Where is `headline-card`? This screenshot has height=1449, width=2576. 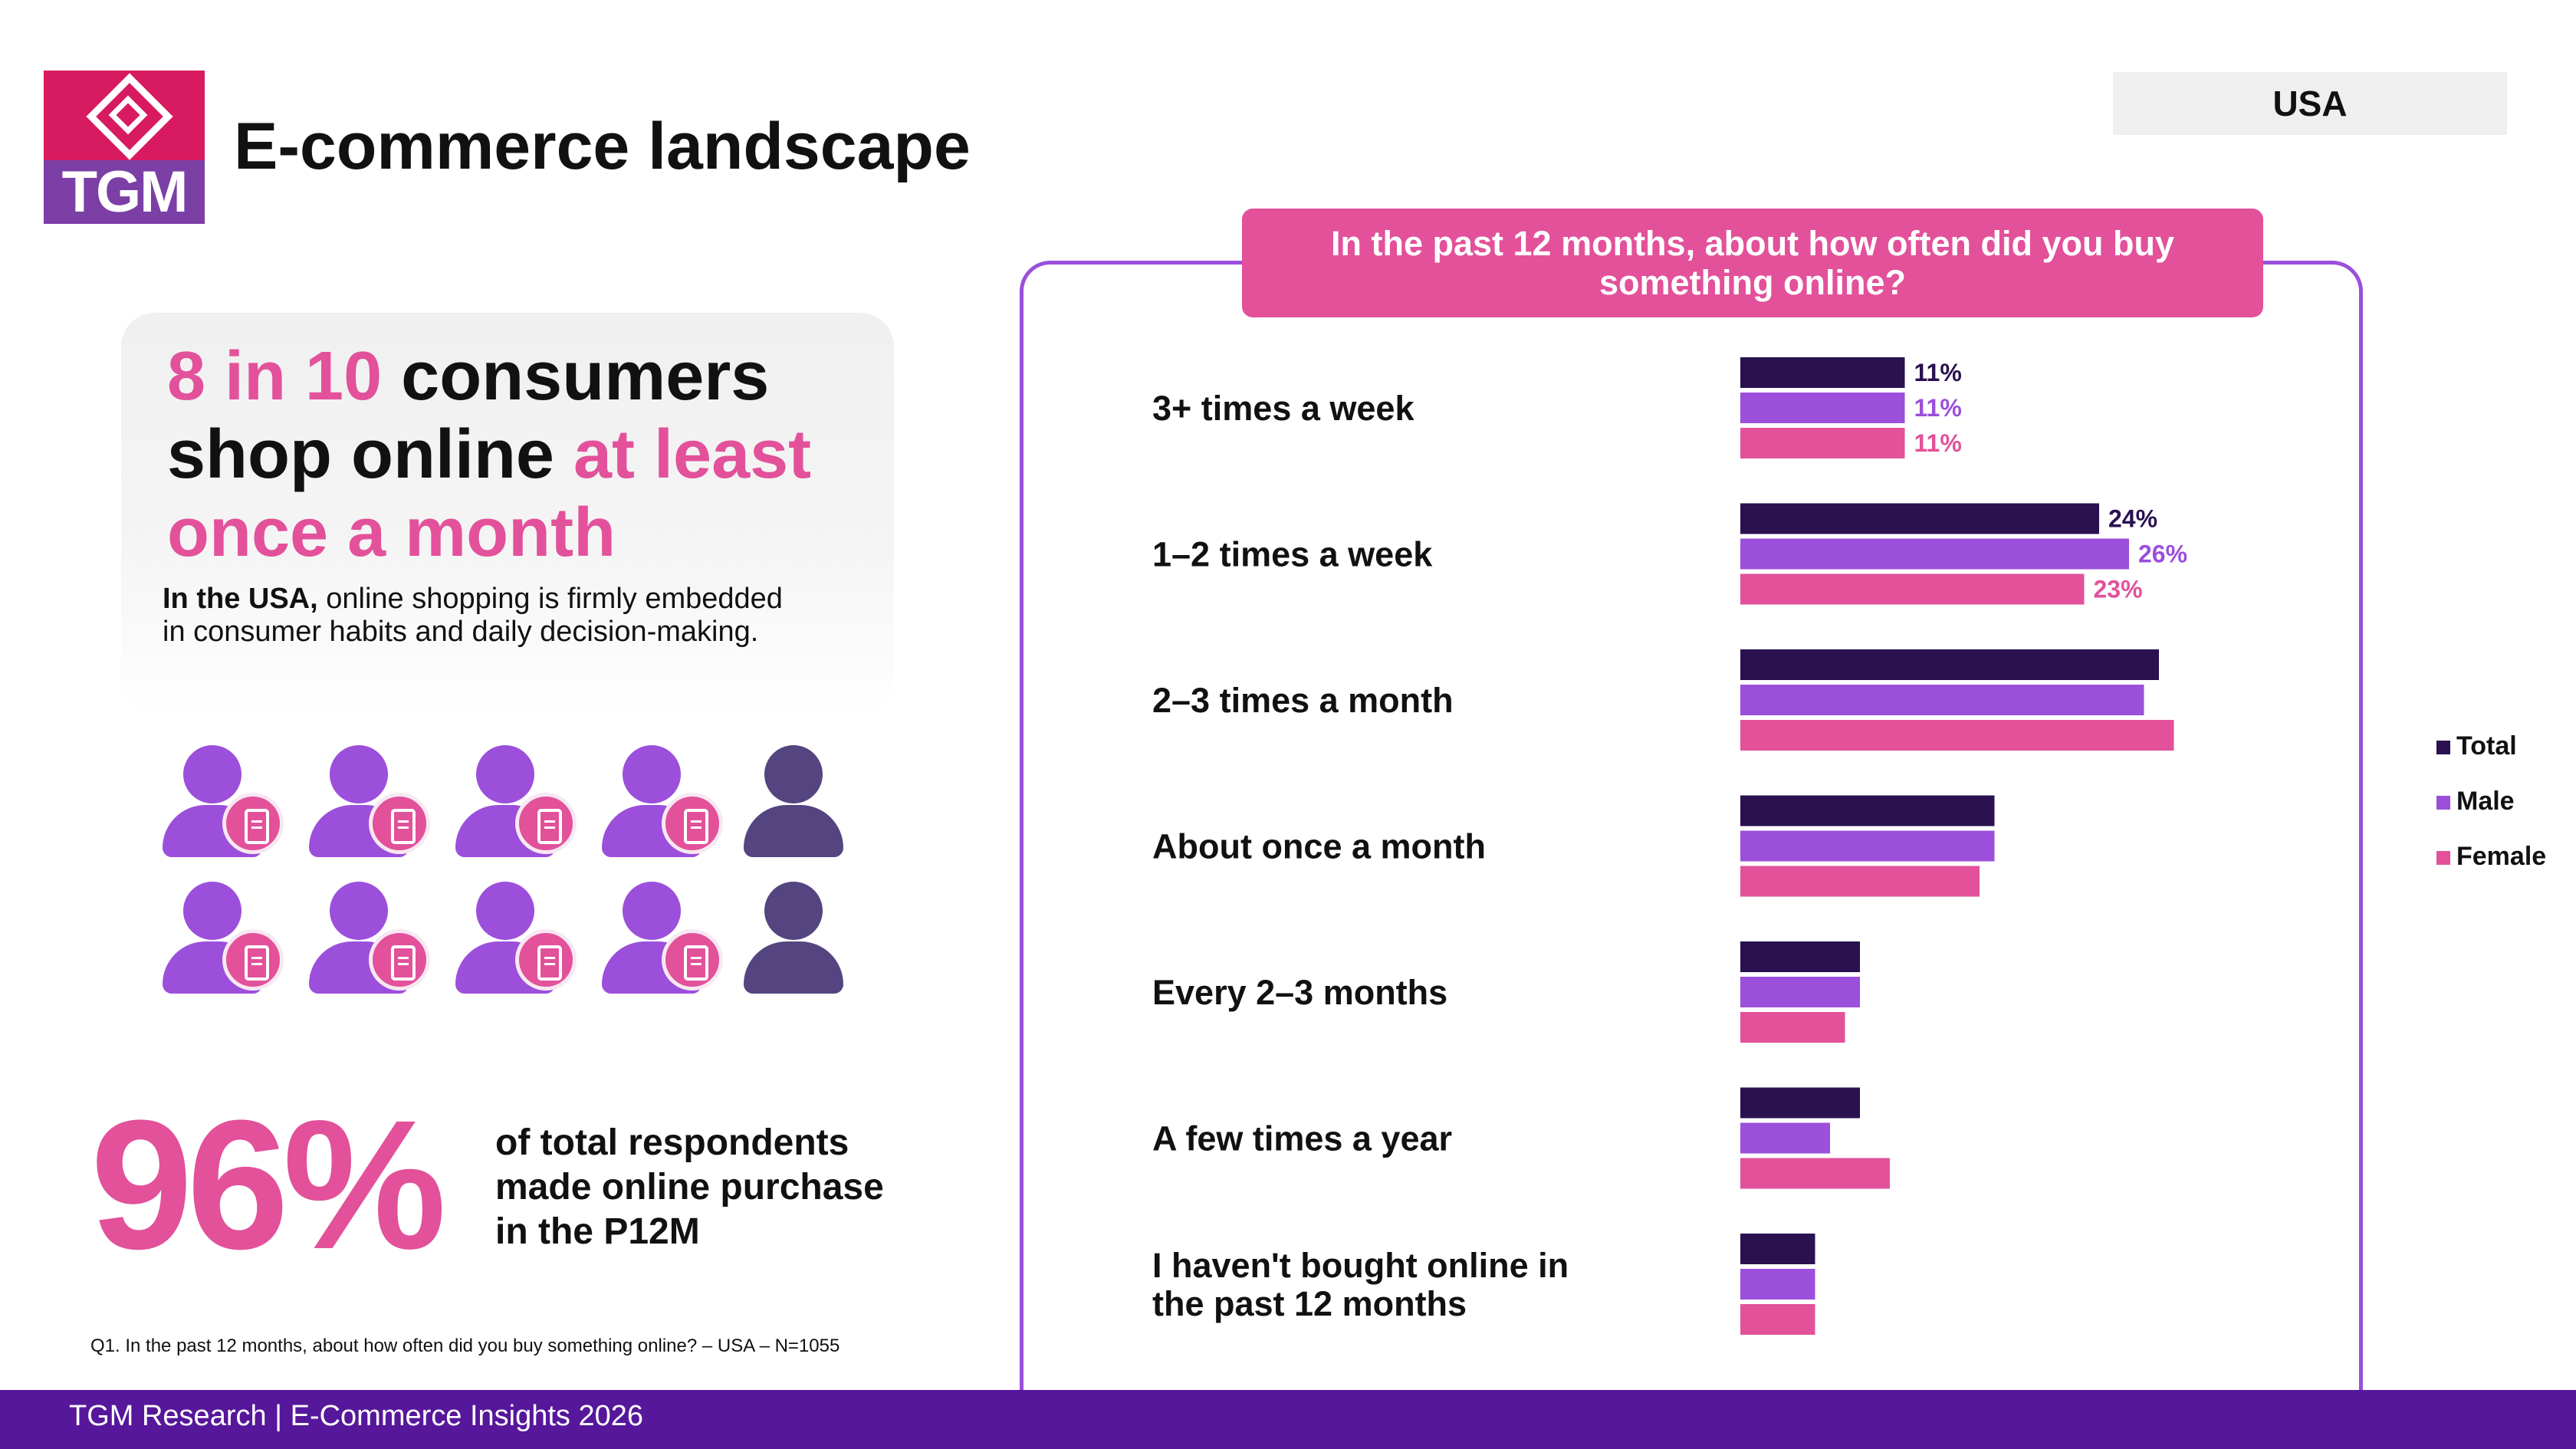
headline-card is located at coordinates (508, 514).